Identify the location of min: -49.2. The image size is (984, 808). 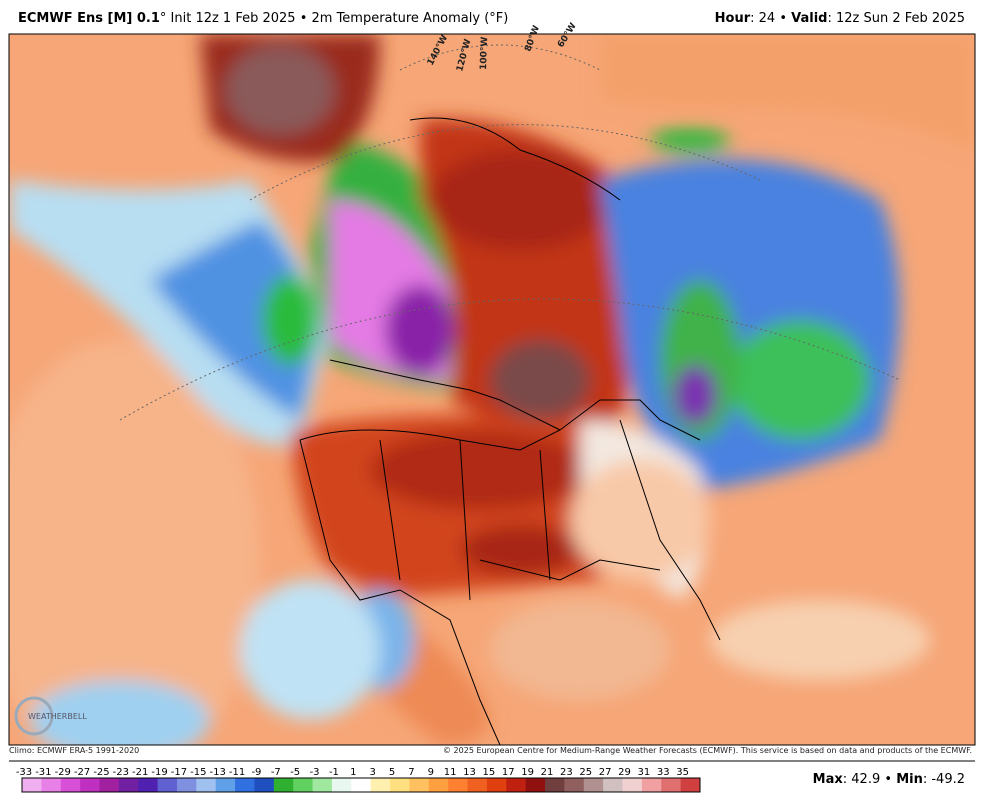
(948, 779).